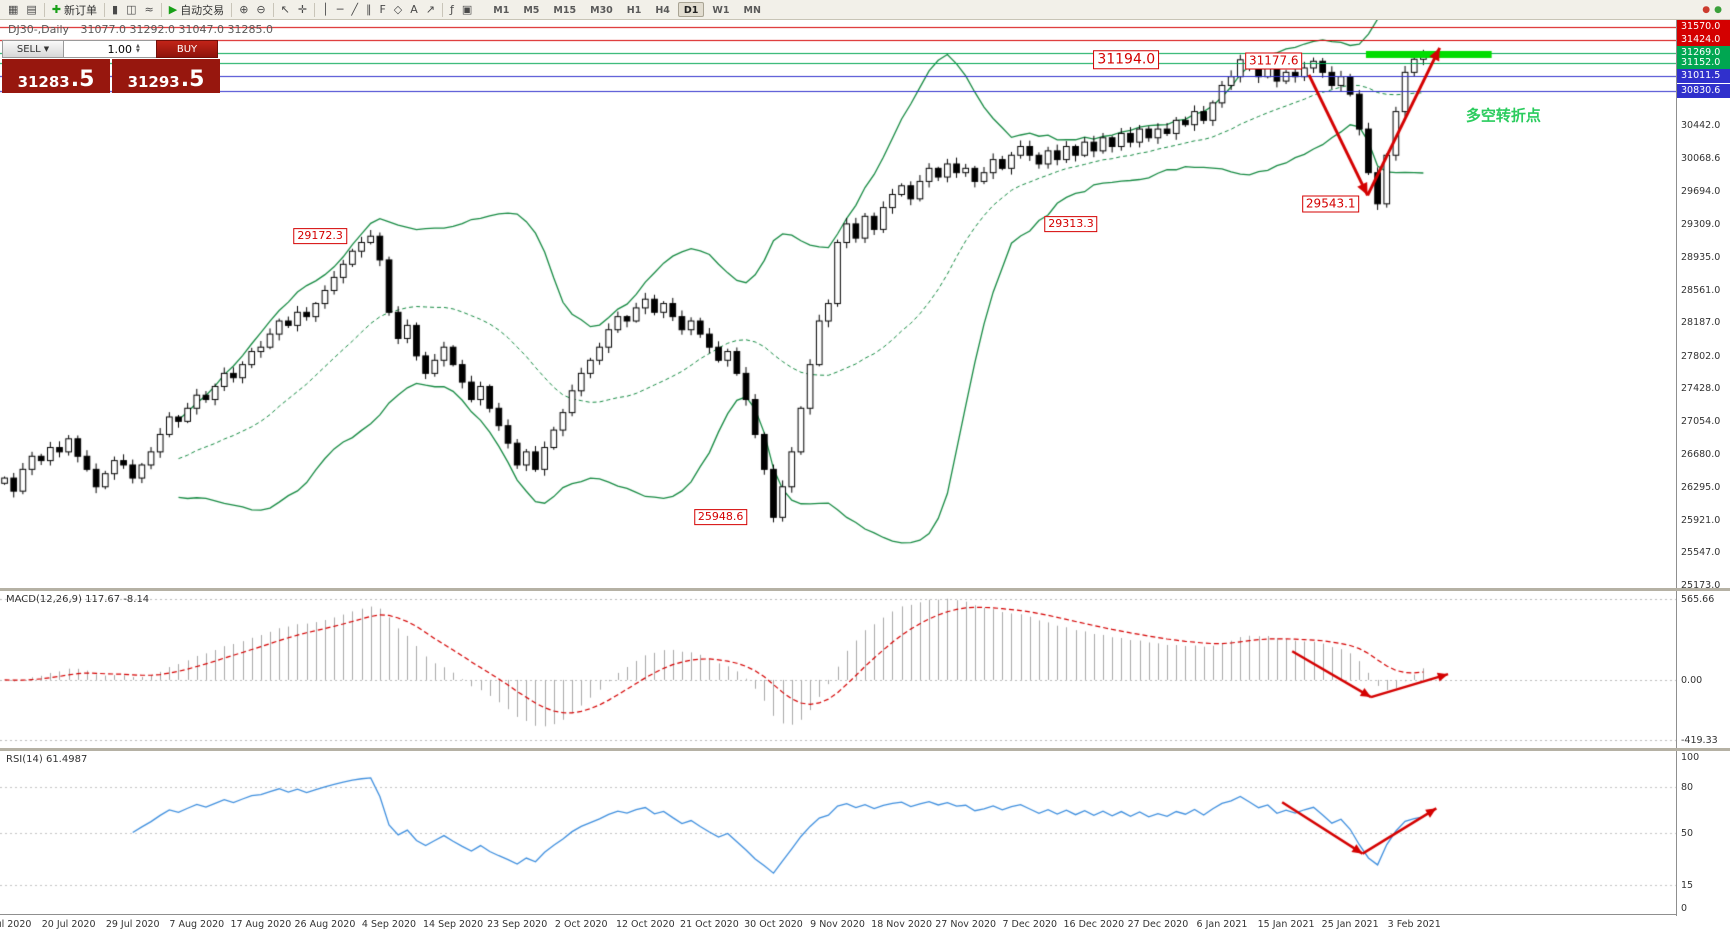 This screenshot has height=940, width=1730. I want to click on date-axis-label: 27 Nov 2020, so click(966, 924).